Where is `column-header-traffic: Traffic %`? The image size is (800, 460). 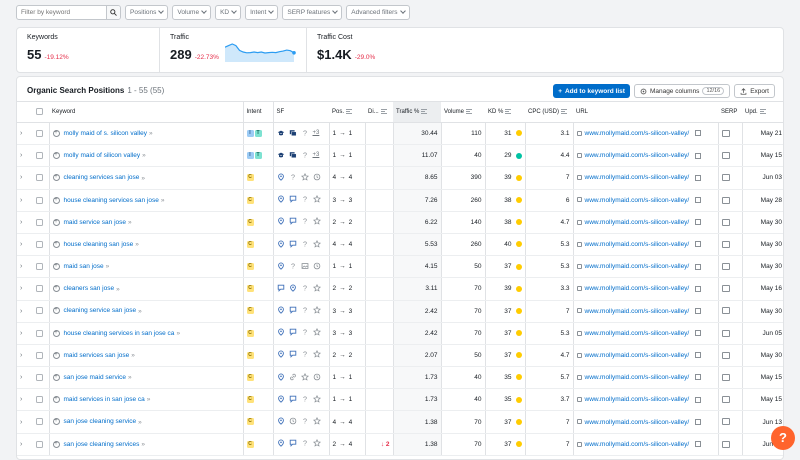 column-header-traffic: Traffic % is located at coordinates (417, 112).